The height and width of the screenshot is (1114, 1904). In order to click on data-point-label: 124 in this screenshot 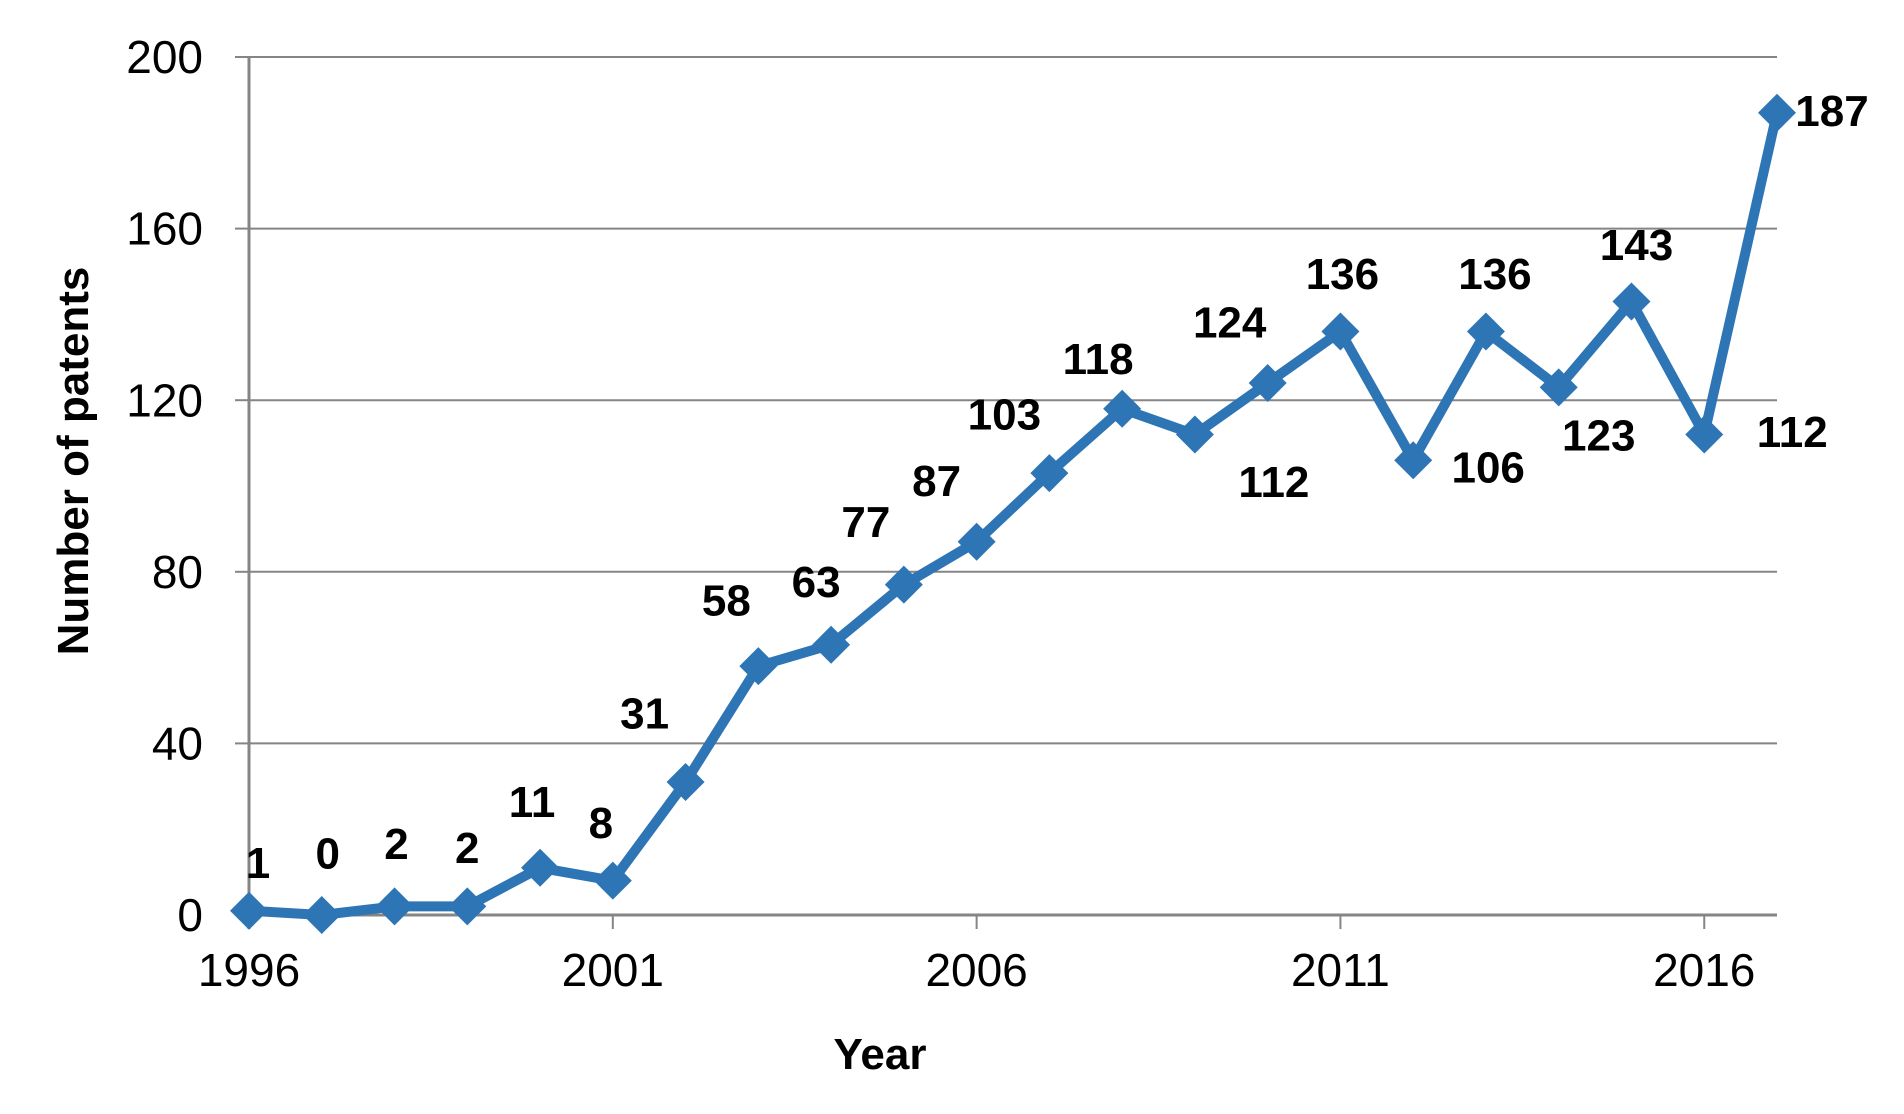, I will do `click(1230, 322)`.